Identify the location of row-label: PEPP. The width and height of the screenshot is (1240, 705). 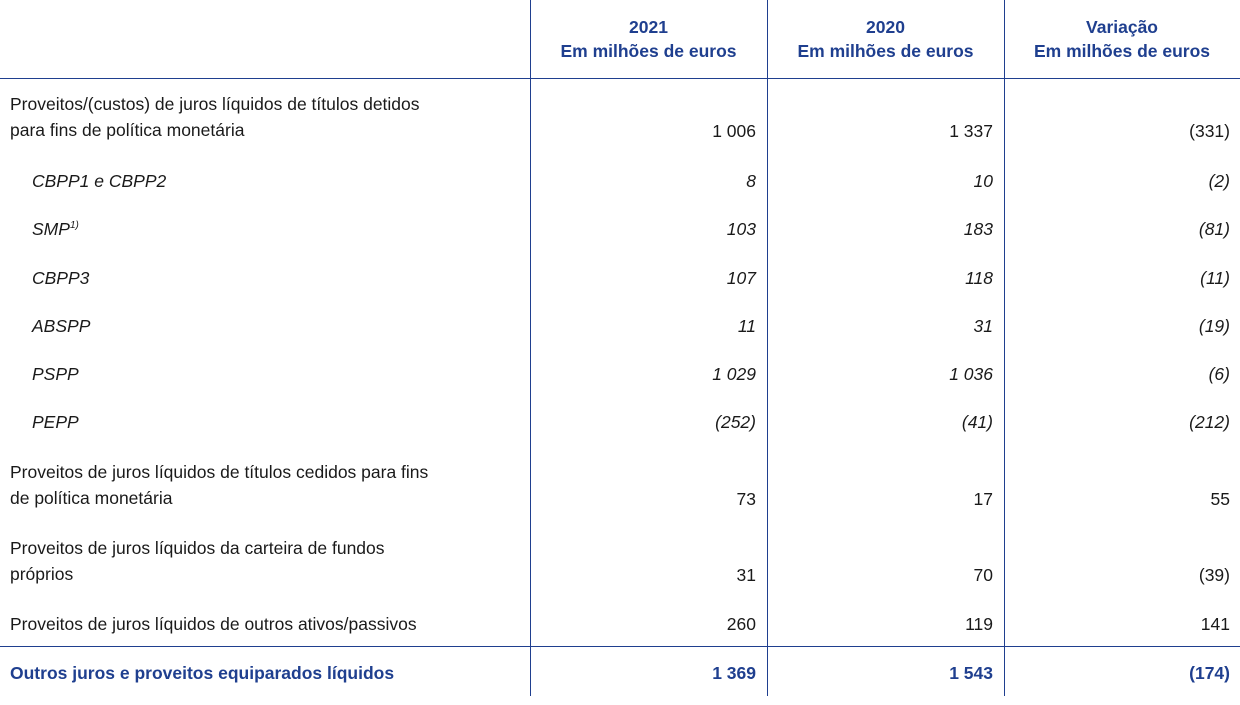
(55, 422).